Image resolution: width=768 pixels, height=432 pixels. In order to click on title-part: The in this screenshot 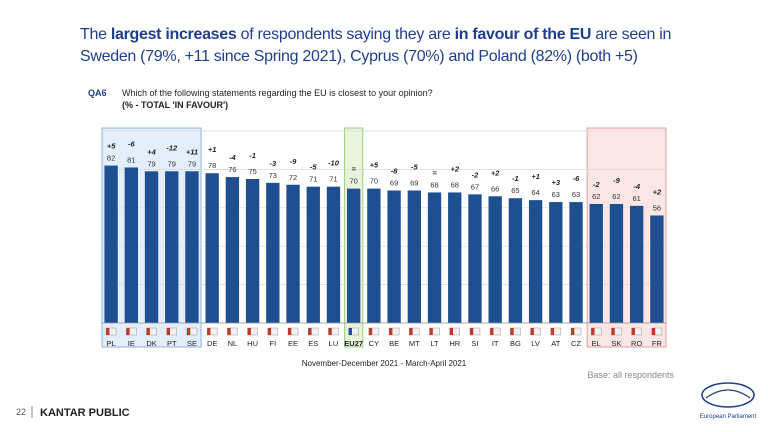, I will do `click(95, 34)`.